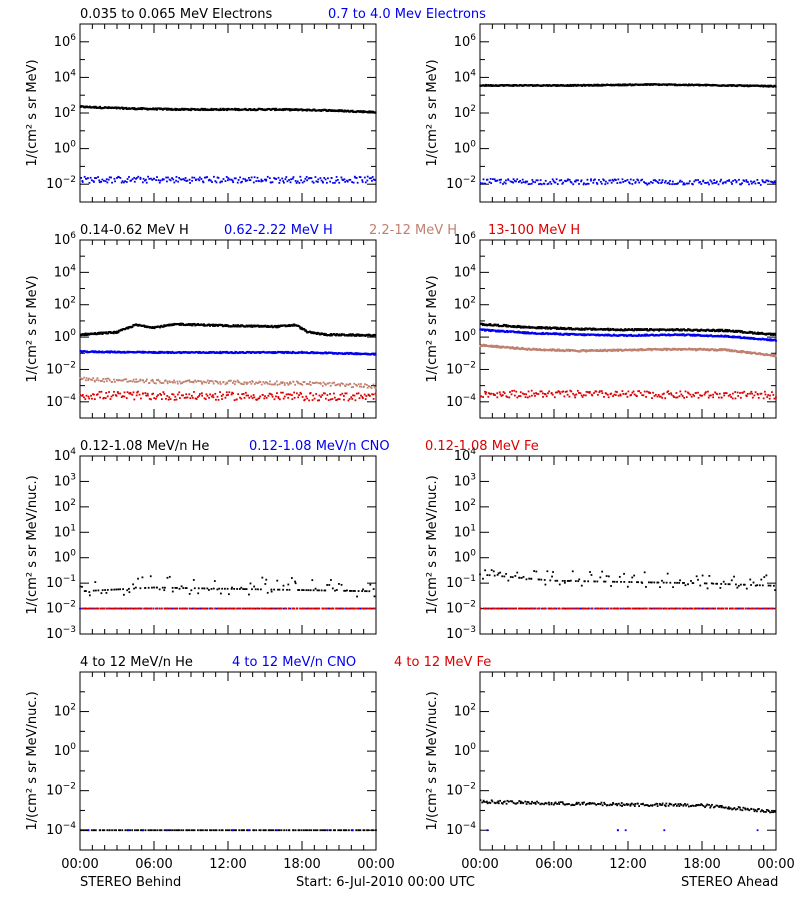 Image resolution: width=800 pixels, height=900 pixels. I want to click on plot-frame, so click(228, 113).